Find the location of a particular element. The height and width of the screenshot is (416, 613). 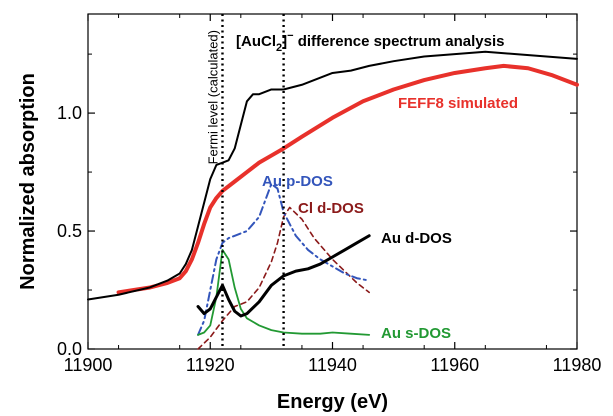

series-label-au-d-dos: Au d-DOS is located at coordinates (416, 238).